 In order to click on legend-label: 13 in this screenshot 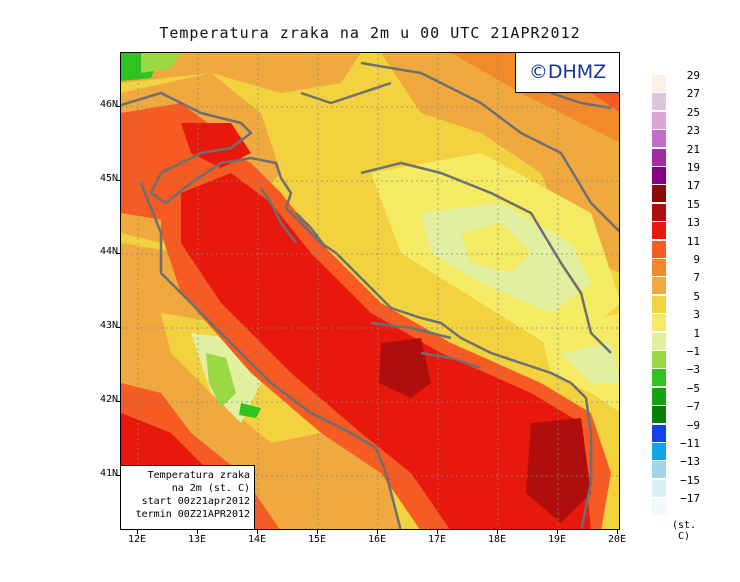, I will do `click(693, 223)`.